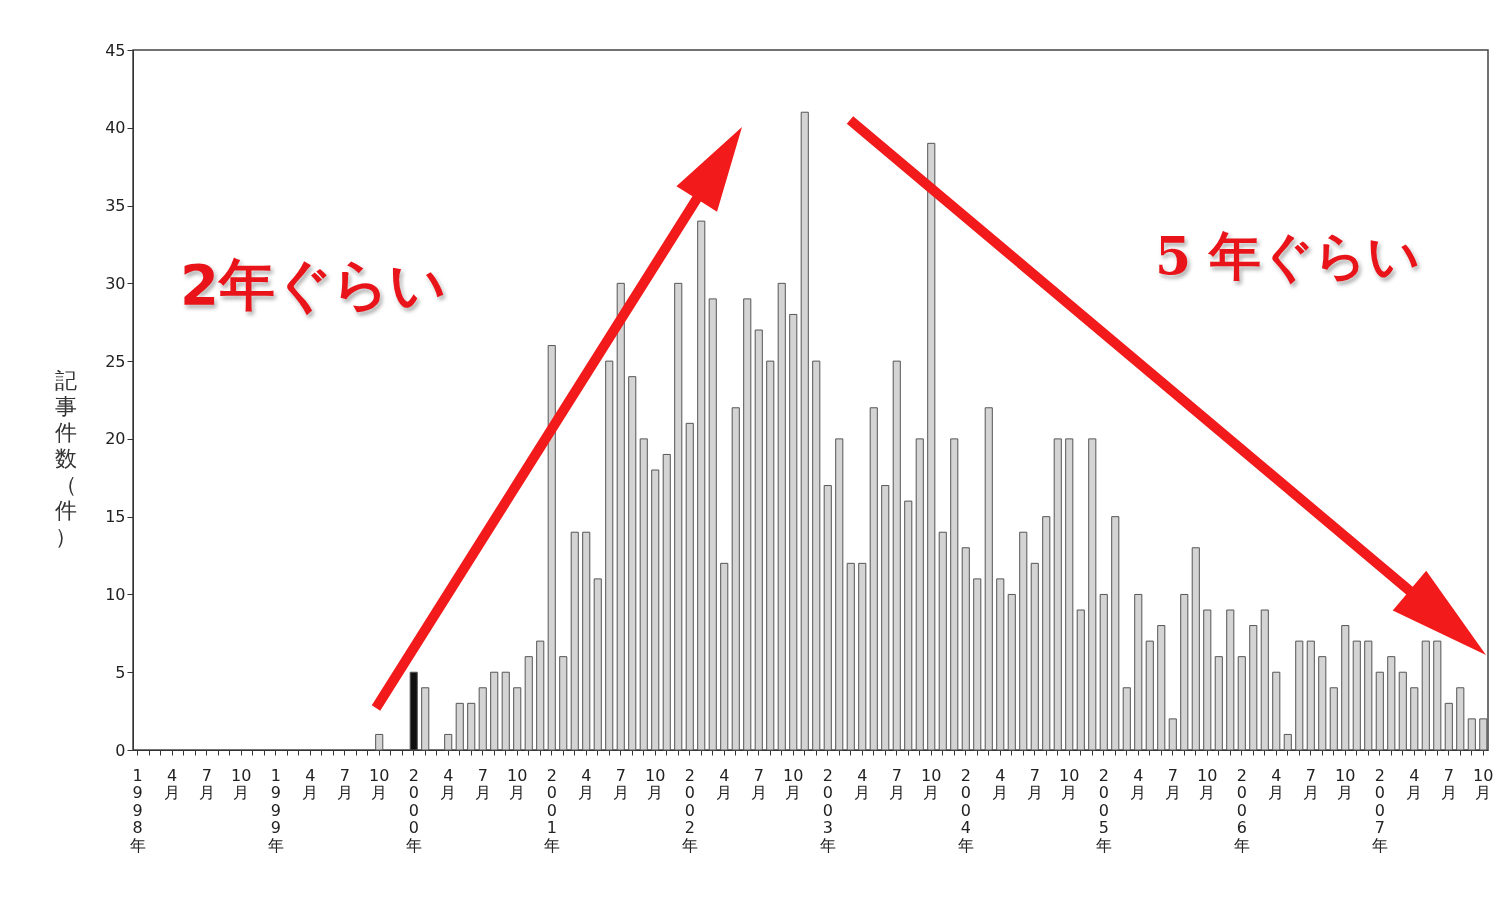 This screenshot has width=1512, height=903. I want to click on y-tick-label: 5, so click(120, 672).